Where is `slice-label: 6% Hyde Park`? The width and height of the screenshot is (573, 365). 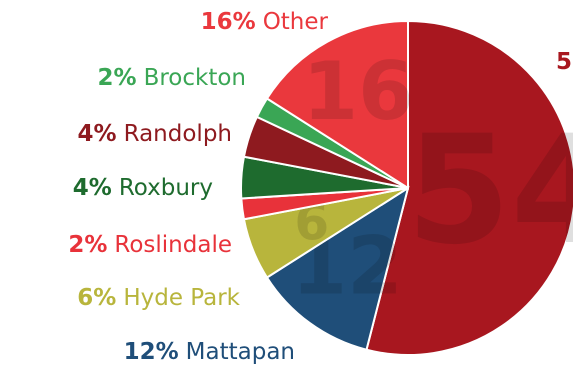
slice-label: 6% Hyde Park is located at coordinates (158, 298).